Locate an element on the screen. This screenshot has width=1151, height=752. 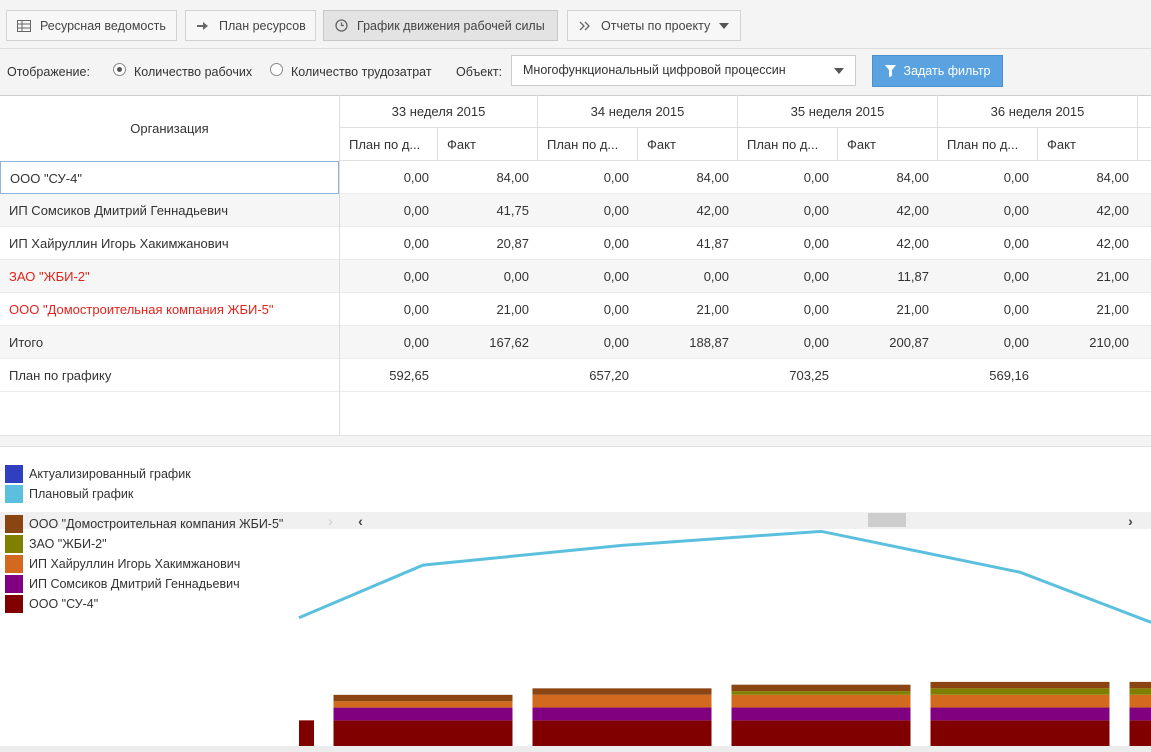
legend-item-zhbi2: ЗАО "ЖБИ-2" is located at coordinates (56, 544).